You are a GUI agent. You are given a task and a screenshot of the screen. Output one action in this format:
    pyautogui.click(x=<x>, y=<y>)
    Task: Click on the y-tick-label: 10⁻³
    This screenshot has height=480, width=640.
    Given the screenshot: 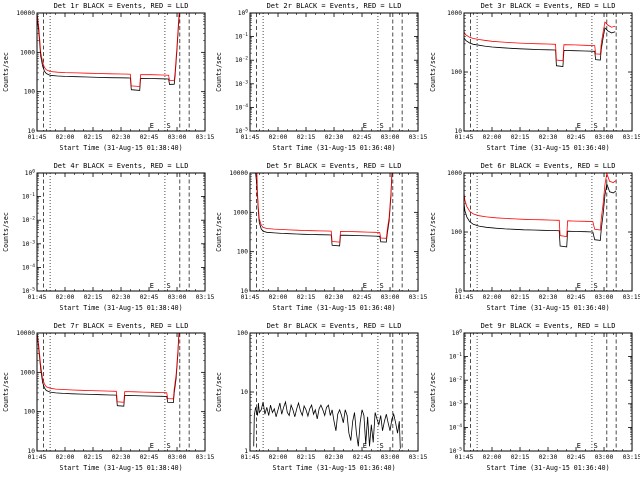 What is the action you would take?
    pyautogui.click(x=241, y=83)
    